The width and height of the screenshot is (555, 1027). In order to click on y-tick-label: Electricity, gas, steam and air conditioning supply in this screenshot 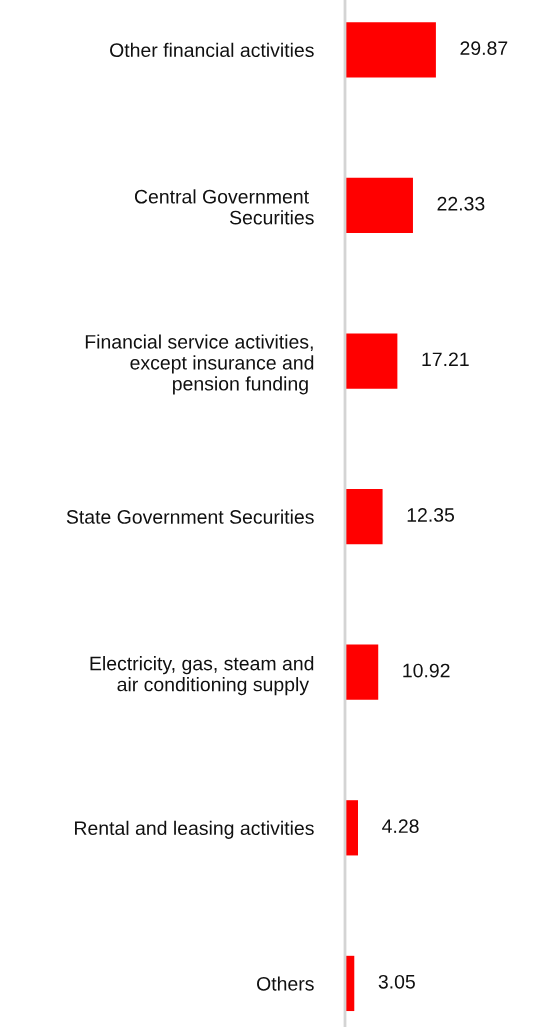, I will do `click(202, 676)`.